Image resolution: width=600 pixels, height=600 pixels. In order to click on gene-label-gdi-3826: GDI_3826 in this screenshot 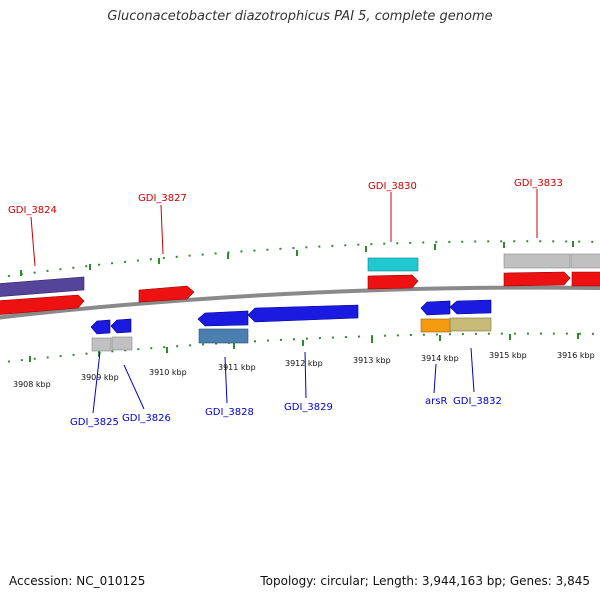, I will do `click(146, 418)`.